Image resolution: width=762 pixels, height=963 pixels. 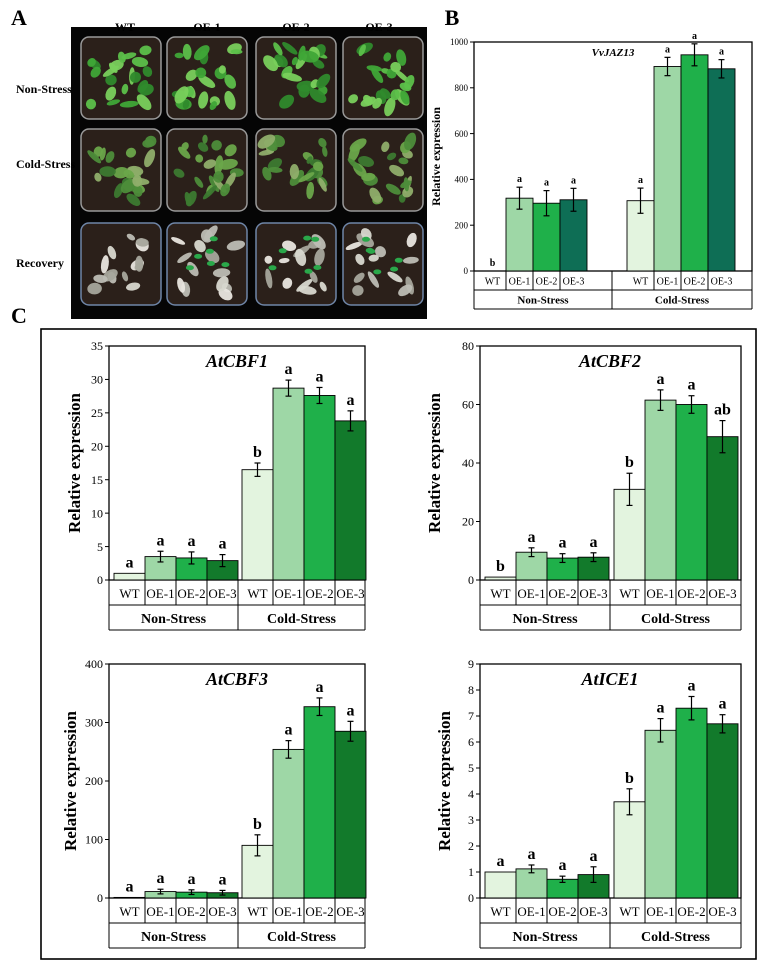 I want to click on photo-column-label: OE-2, so click(x=295, y=27).